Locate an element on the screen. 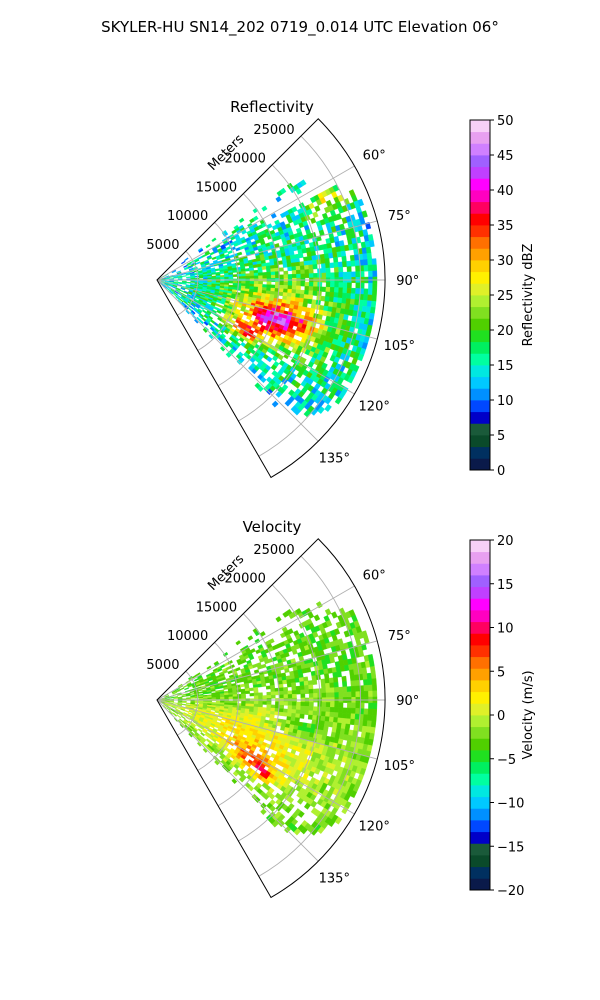 The height and width of the screenshot is (1000, 600). sector-frame is located at coordinates (271, 718).